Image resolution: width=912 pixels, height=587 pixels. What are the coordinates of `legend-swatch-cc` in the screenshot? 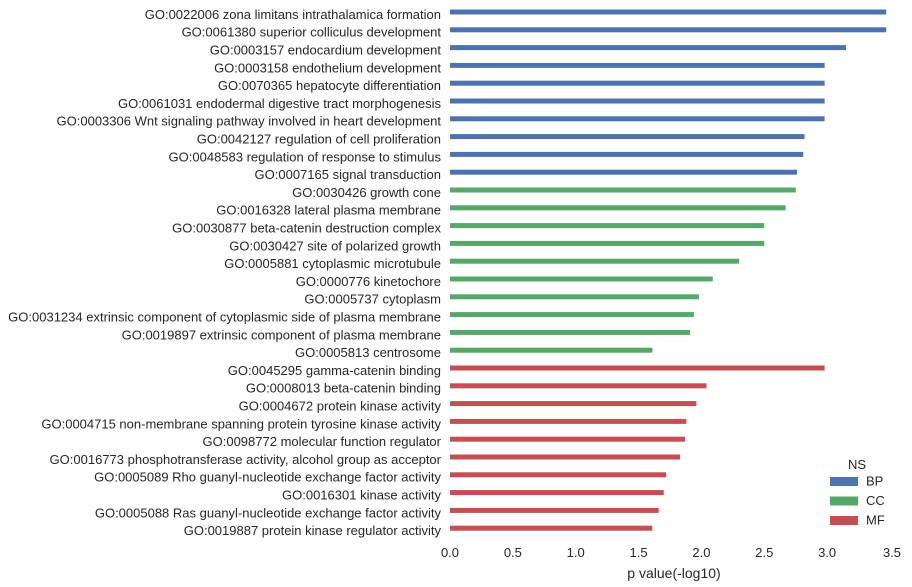 It's located at (844, 501).